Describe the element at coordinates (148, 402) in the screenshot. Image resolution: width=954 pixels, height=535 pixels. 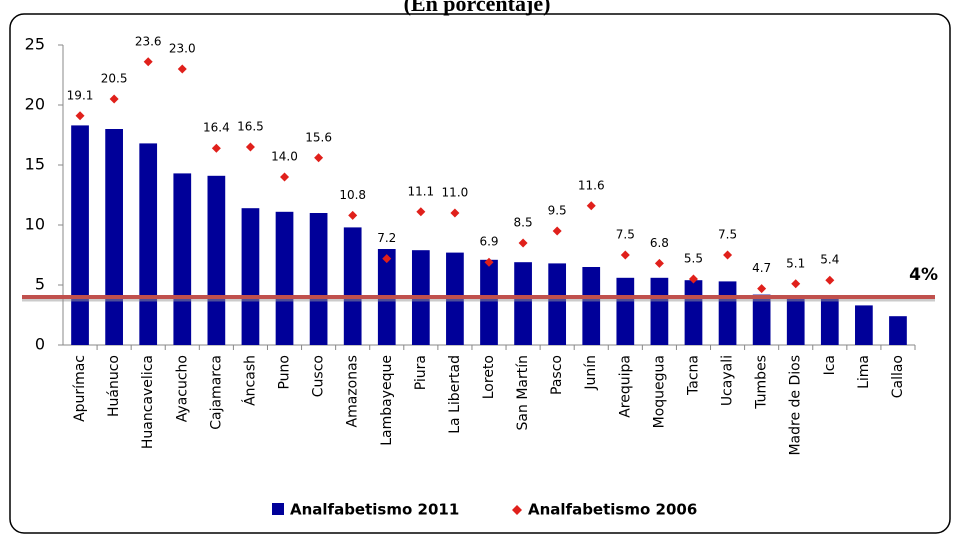
I see `x-tick-label: Huancavelica` at that location.